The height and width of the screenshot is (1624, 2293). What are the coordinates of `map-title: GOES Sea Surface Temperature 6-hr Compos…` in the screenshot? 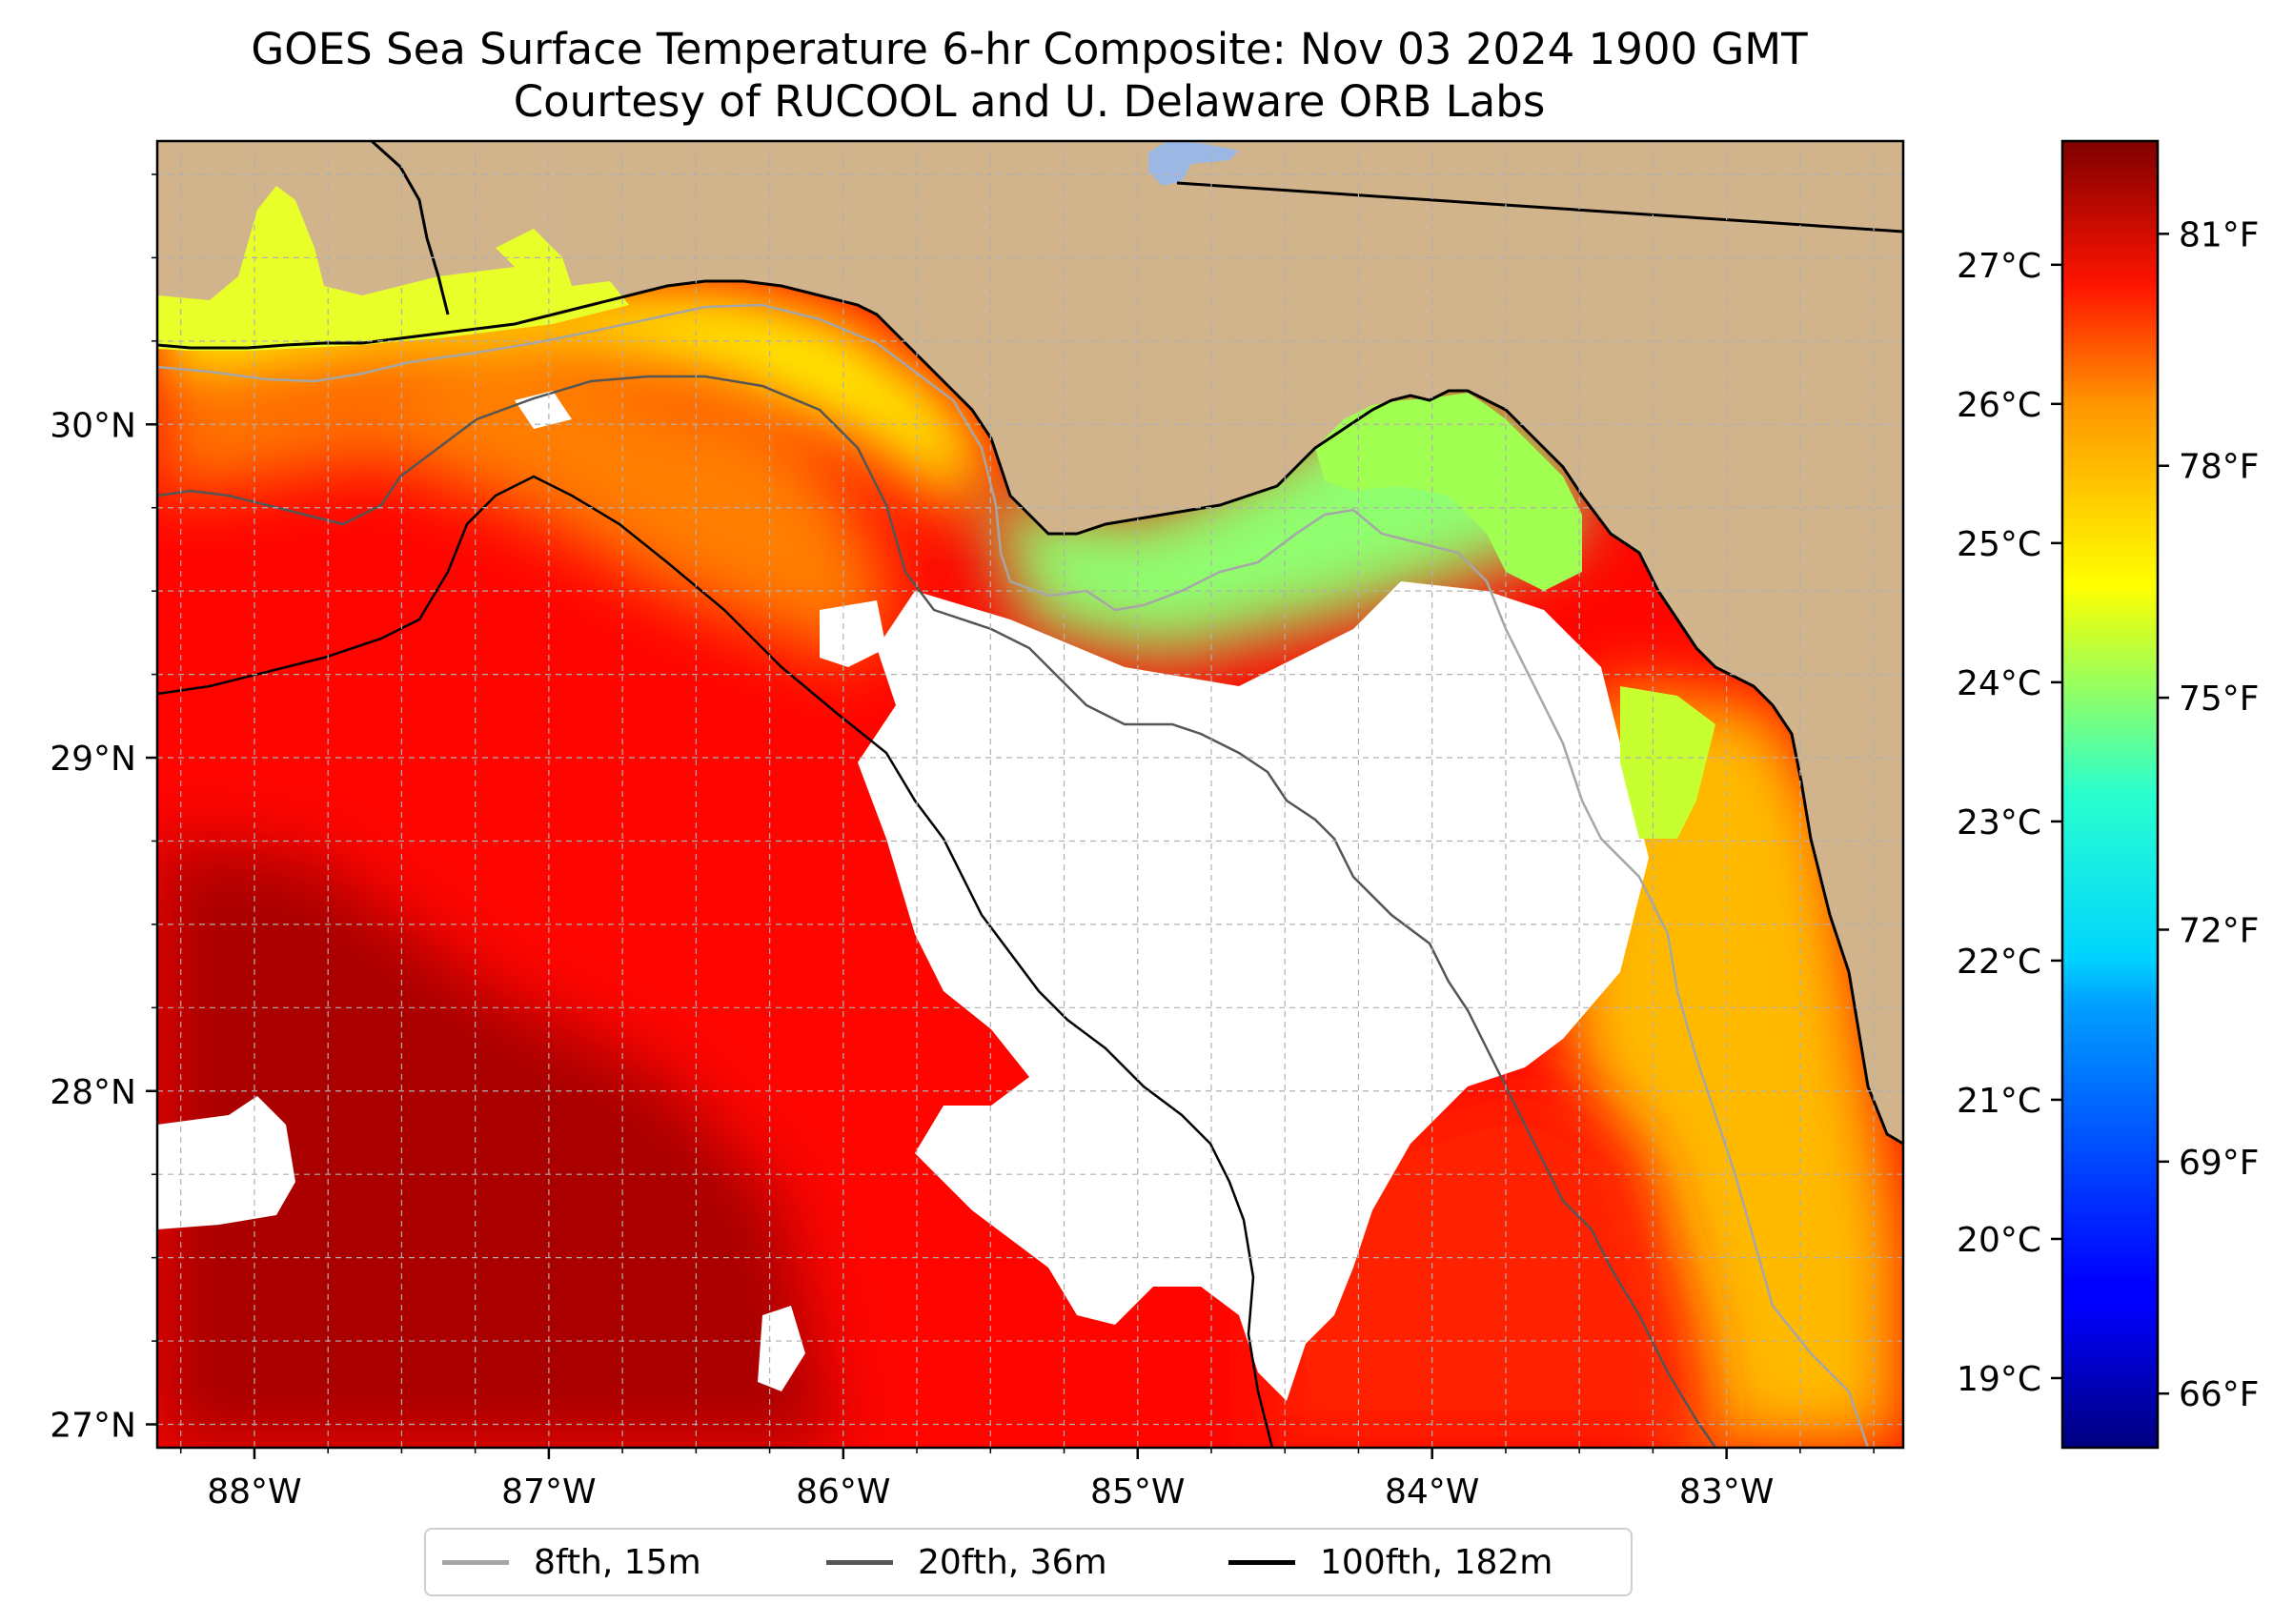 It's located at (1030, 49).